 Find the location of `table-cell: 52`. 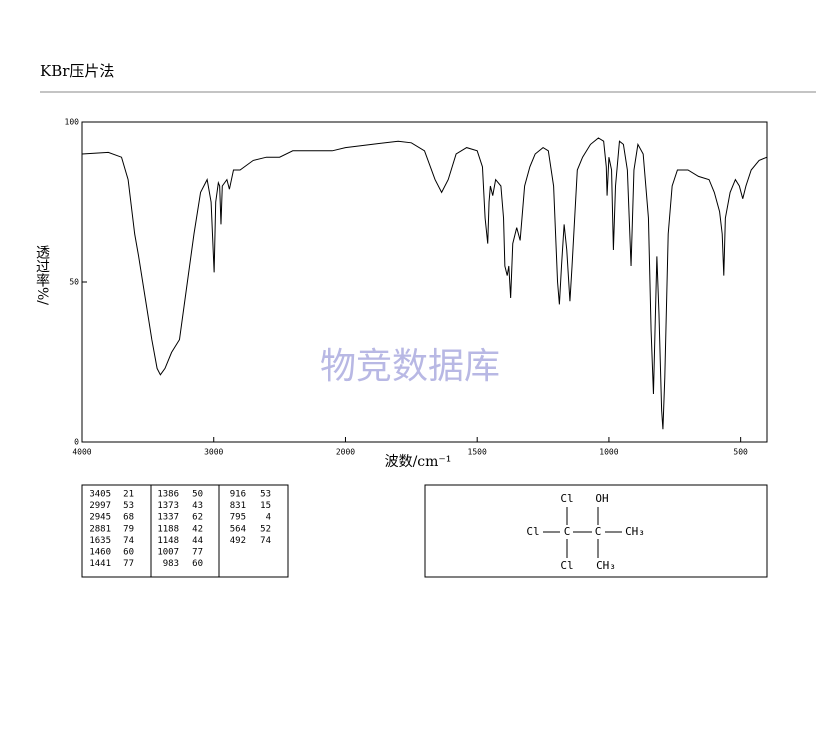

table-cell: 52 is located at coordinates (265, 529).